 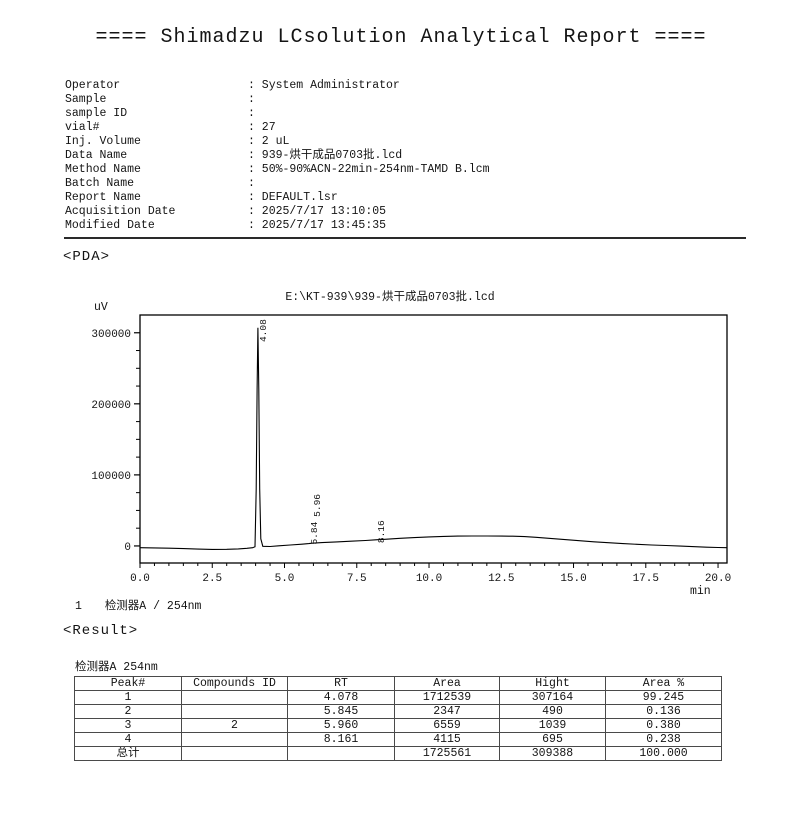 What do you see at coordinates (390, 297) in the screenshot?
I see `chart-title: E:\KT-939\939-烘干成品0703批.lcd` at bounding box center [390, 297].